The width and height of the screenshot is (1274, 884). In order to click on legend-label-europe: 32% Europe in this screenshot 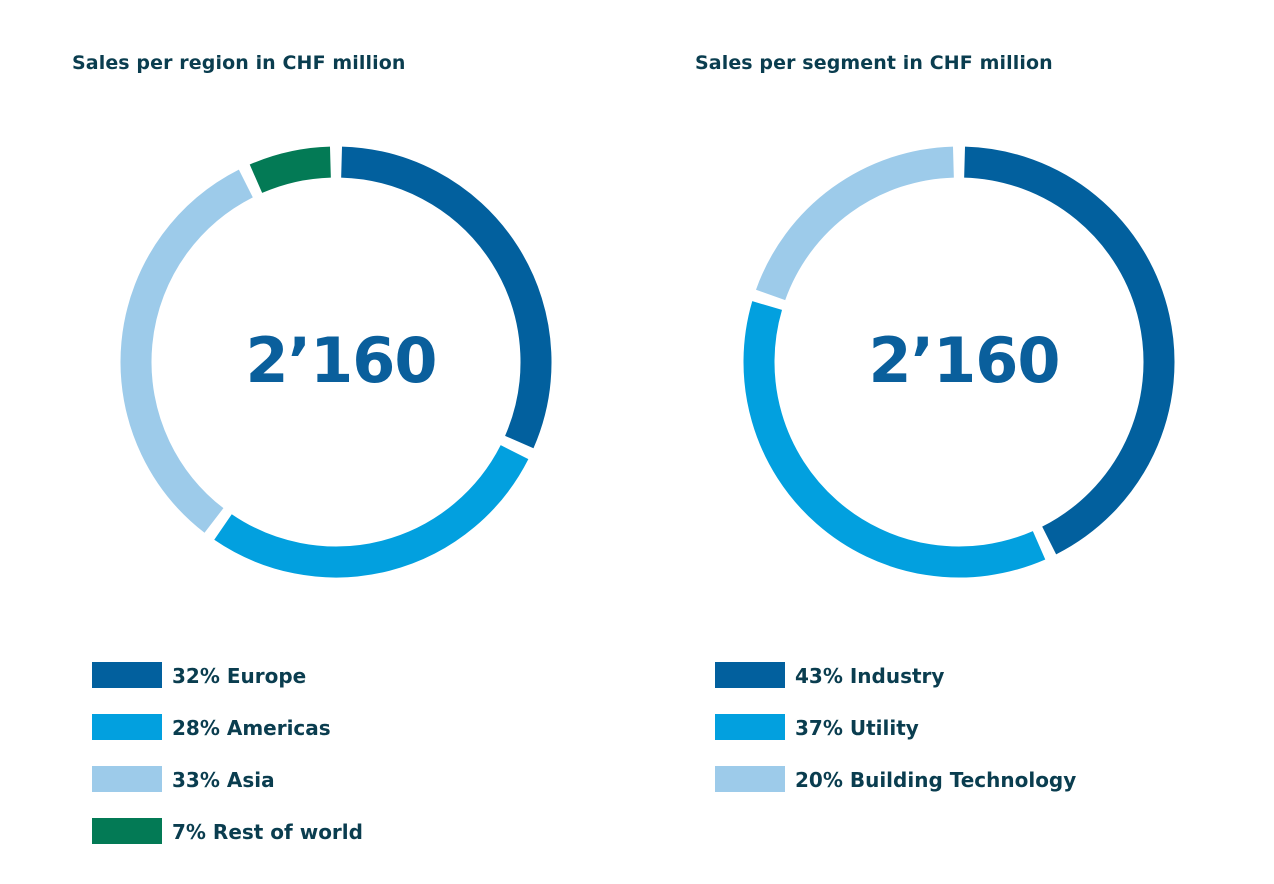, I will do `click(239, 676)`.